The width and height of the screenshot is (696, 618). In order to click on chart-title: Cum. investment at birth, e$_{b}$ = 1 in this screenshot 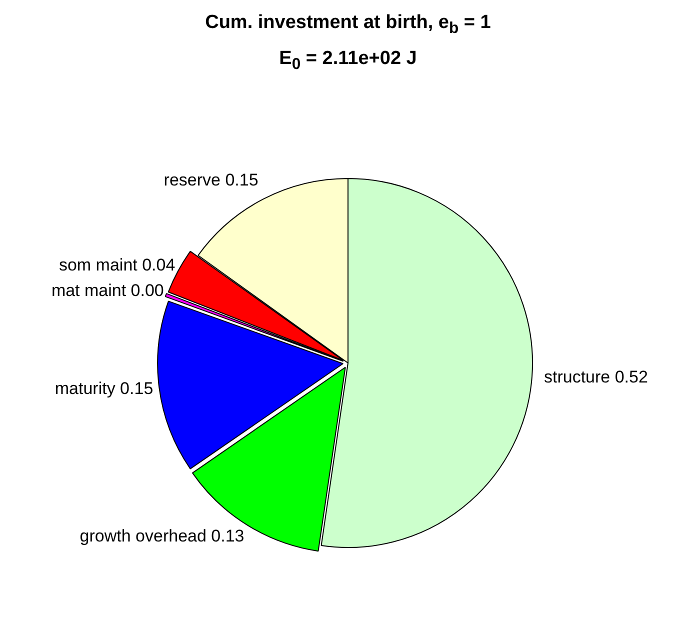, I will do `click(348, 25)`.